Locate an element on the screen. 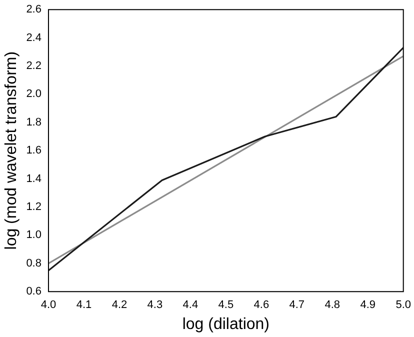 This screenshot has height=337, width=414. x-tick-label: 4.0 is located at coordinates (48, 305).